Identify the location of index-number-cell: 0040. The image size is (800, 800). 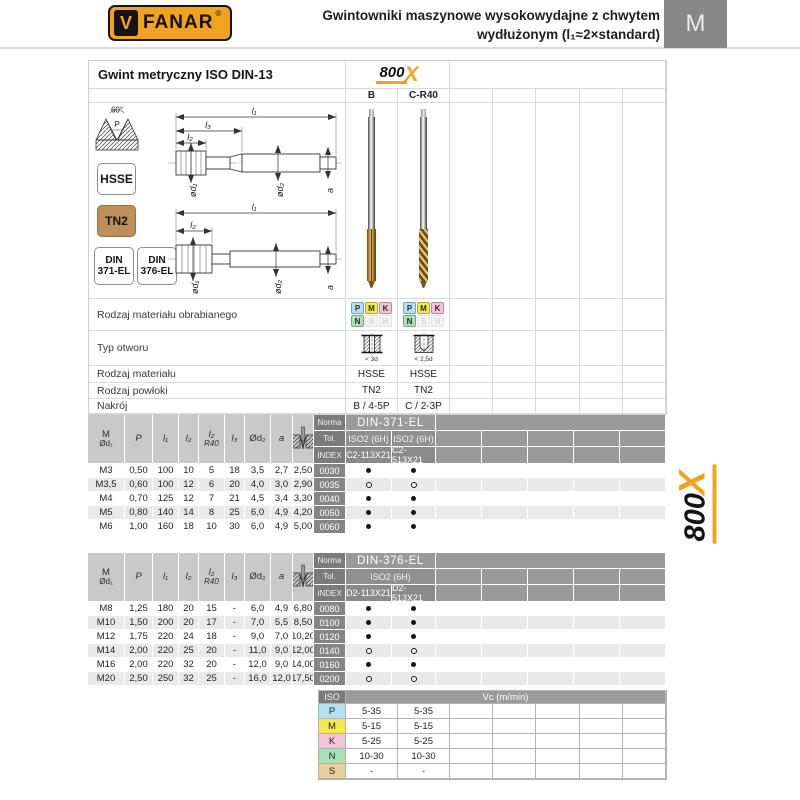
(329, 498).